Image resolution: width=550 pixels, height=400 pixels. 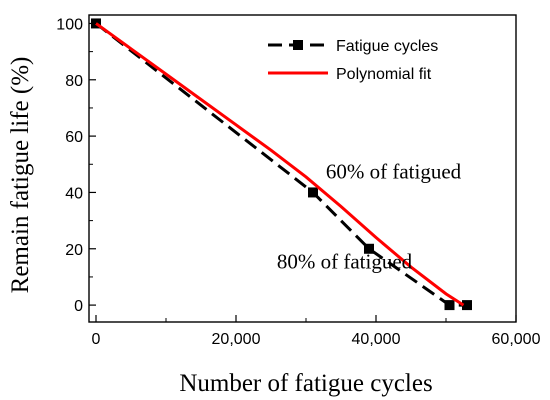 What do you see at coordinates (298, 45) in the screenshot?
I see `legend-marker` at bounding box center [298, 45].